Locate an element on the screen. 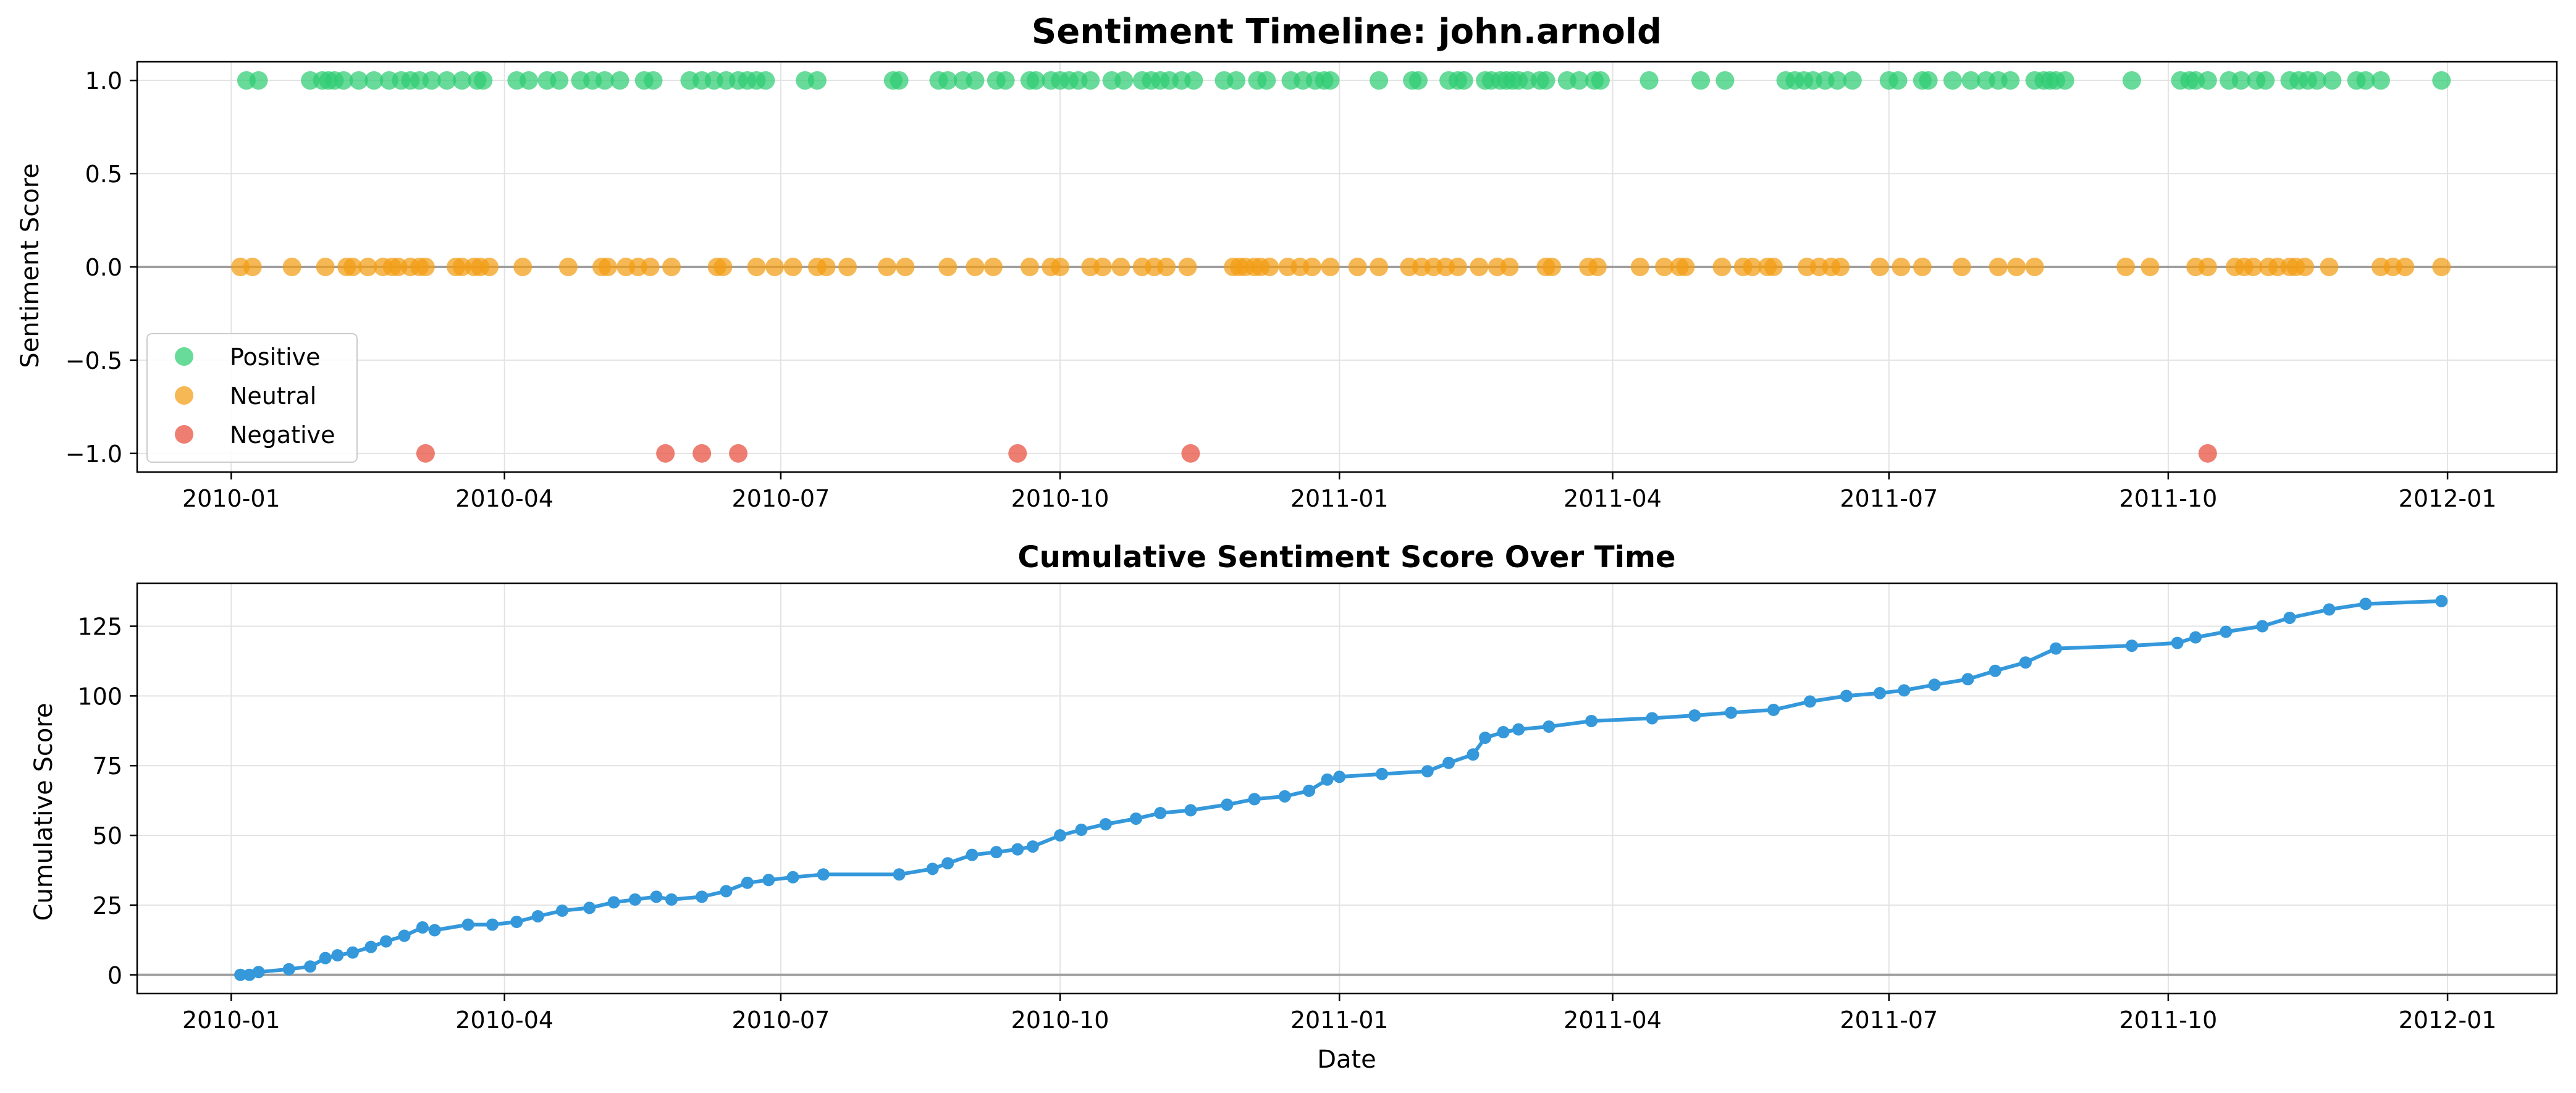 The width and height of the screenshot is (2576, 1093). y-tick-label: 0 is located at coordinates (114, 976).